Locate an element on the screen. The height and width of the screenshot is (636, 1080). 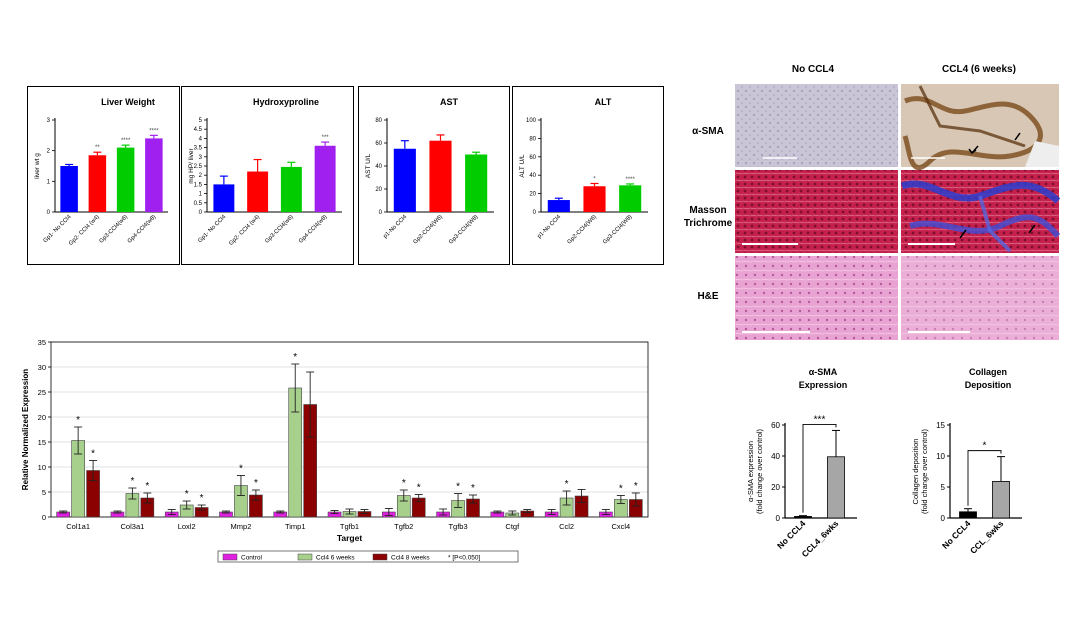
x-tick-label: Gp1- No CCl4 is located at coordinates (58, 229).